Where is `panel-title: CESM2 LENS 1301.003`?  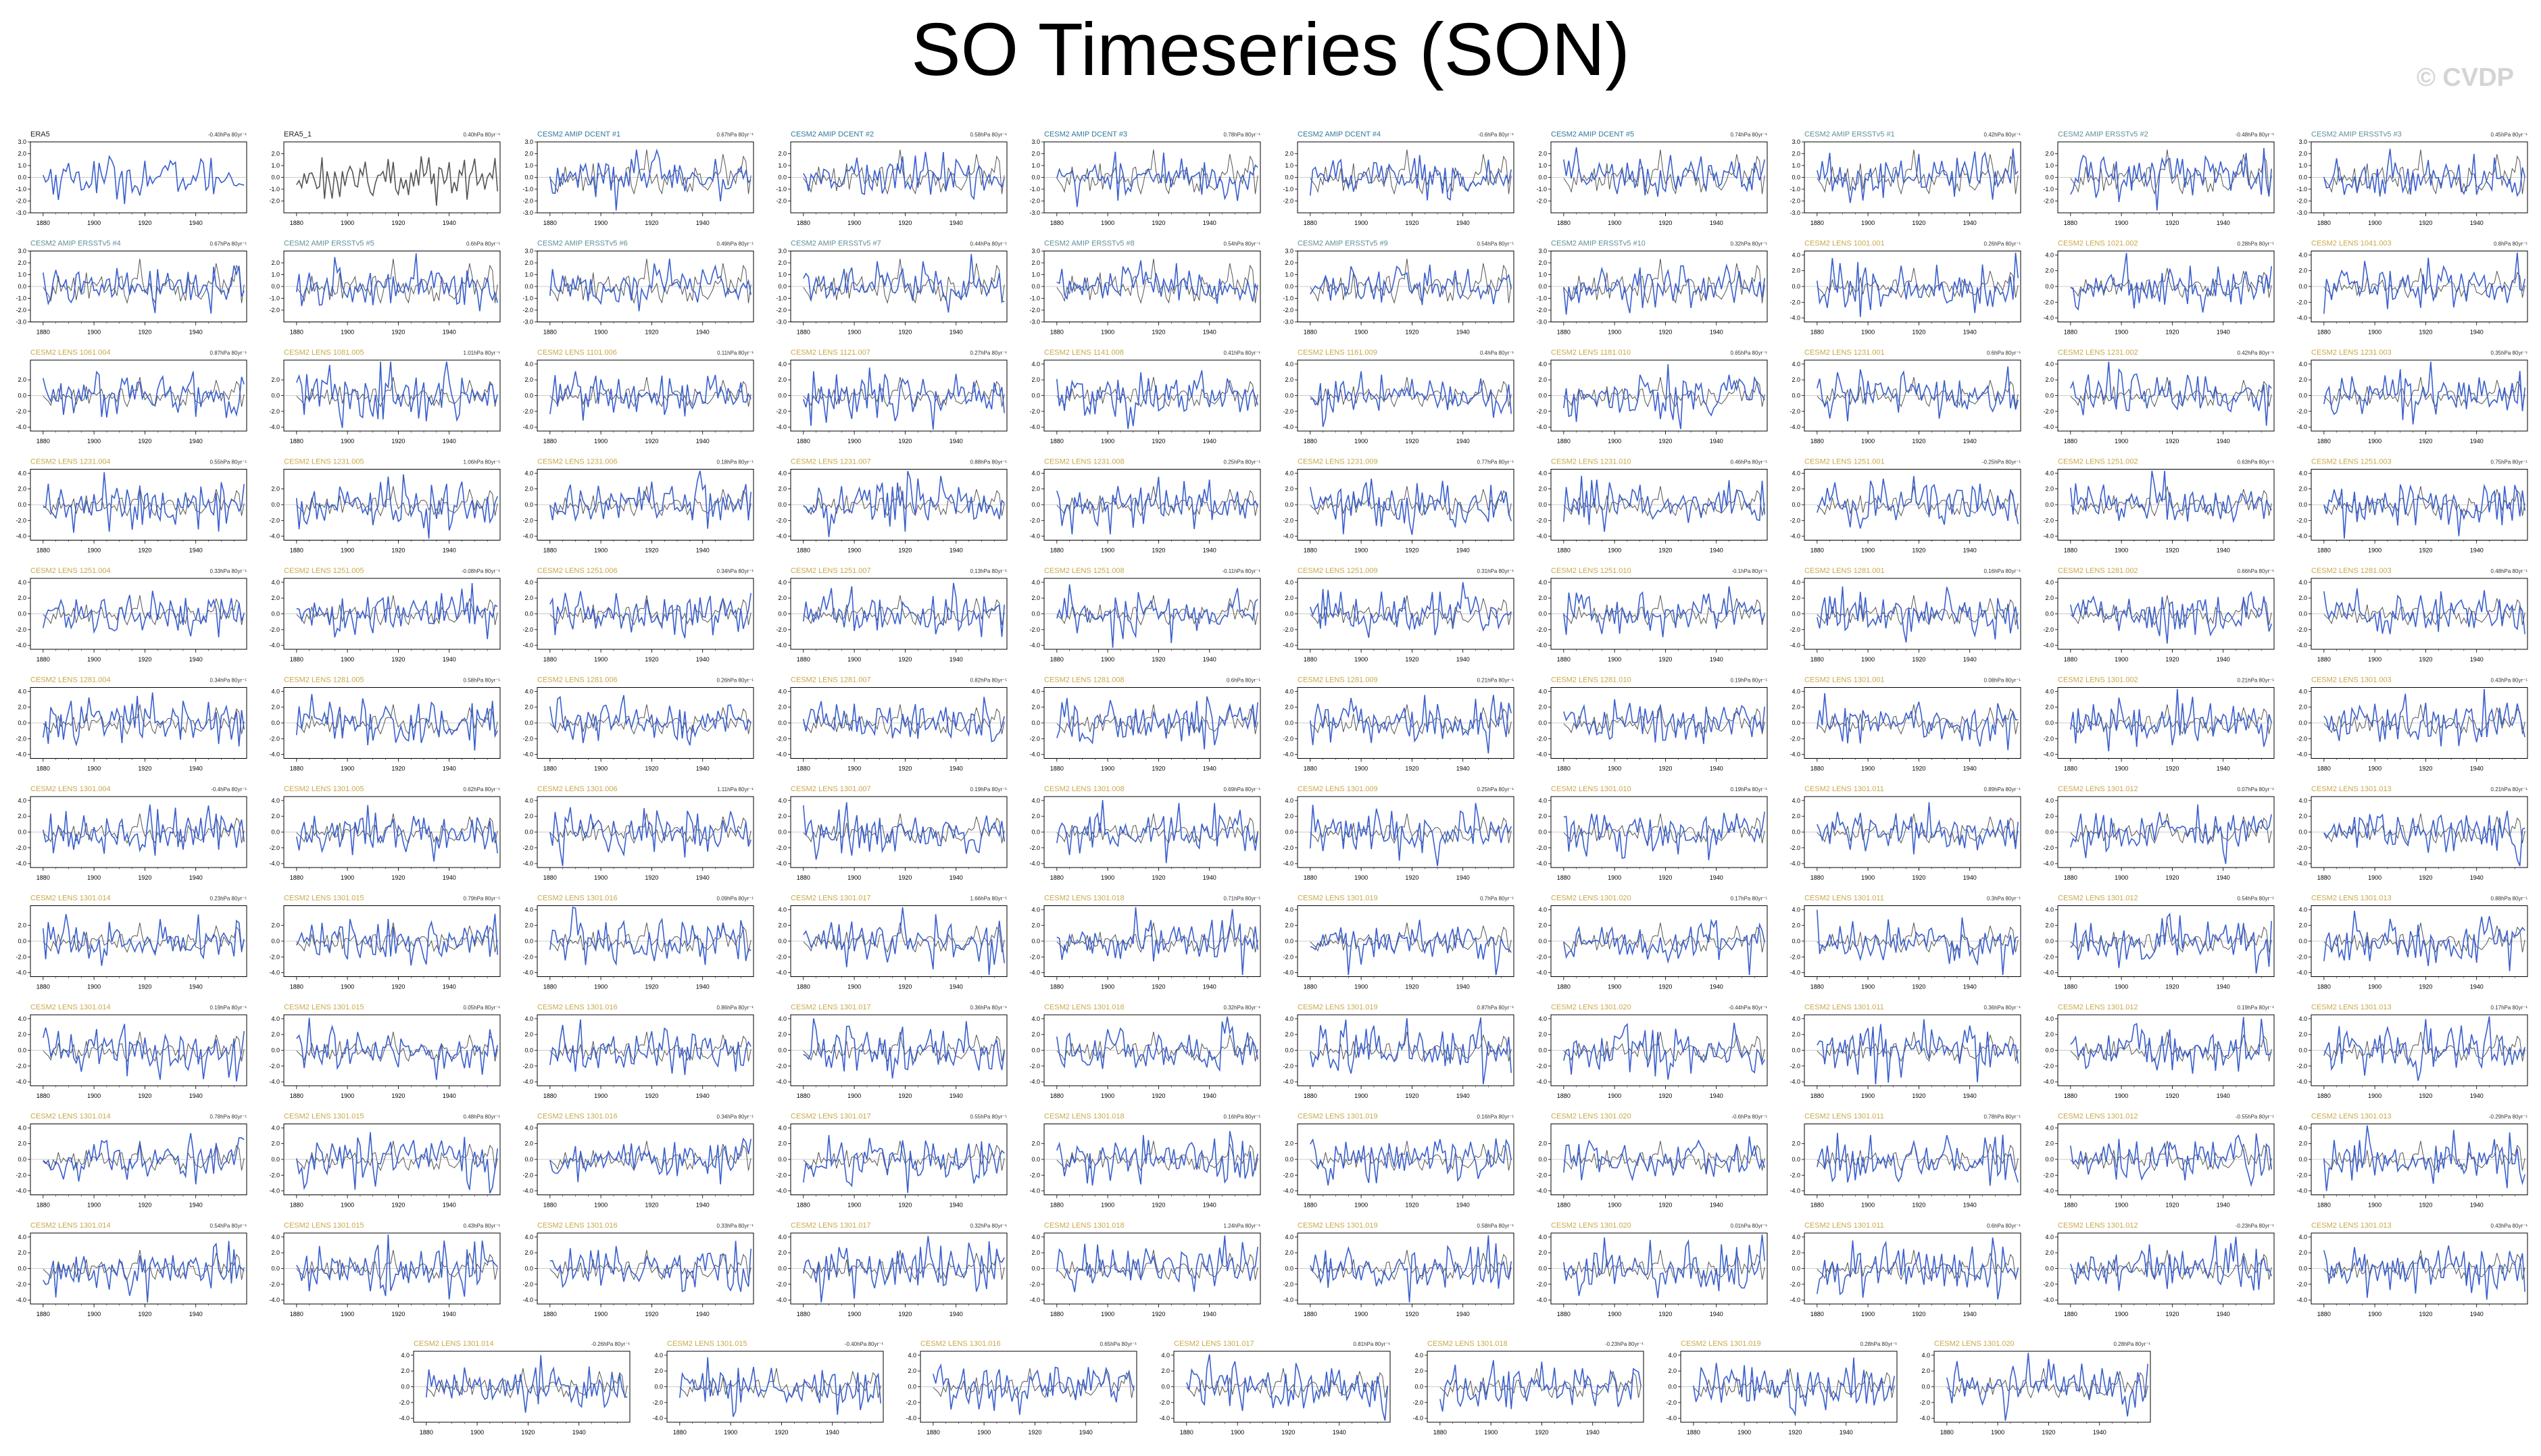 panel-title: CESM2 LENS 1301.003 is located at coordinates (2351, 680).